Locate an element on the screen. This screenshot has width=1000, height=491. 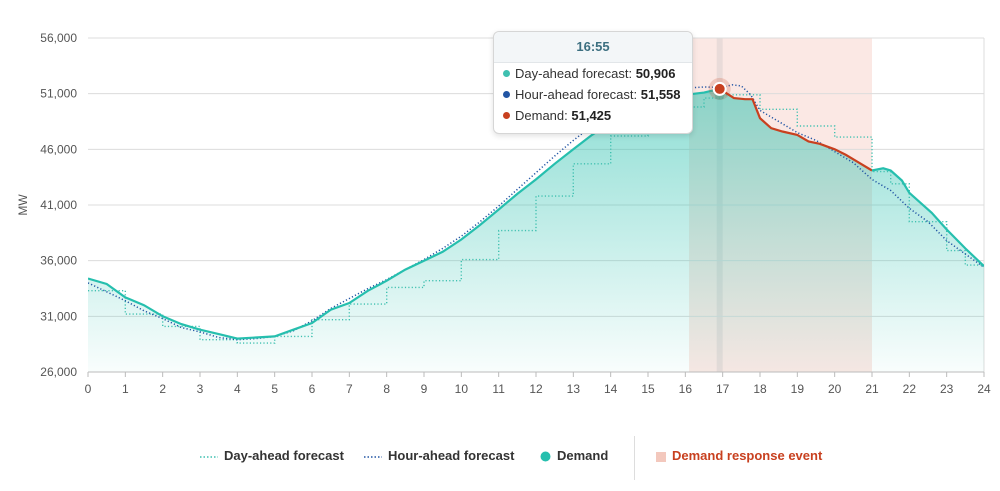
day-ahead-dot-icon is located at coordinates (506, 73).